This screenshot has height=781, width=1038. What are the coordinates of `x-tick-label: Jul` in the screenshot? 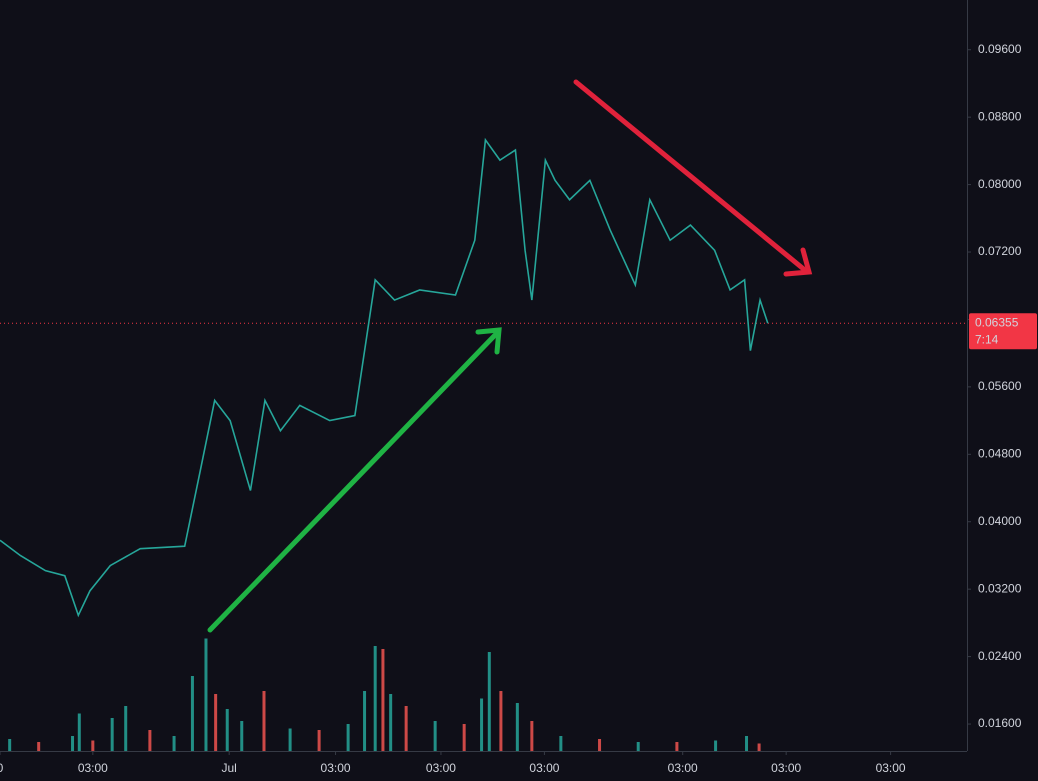 It's located at (229, 768).